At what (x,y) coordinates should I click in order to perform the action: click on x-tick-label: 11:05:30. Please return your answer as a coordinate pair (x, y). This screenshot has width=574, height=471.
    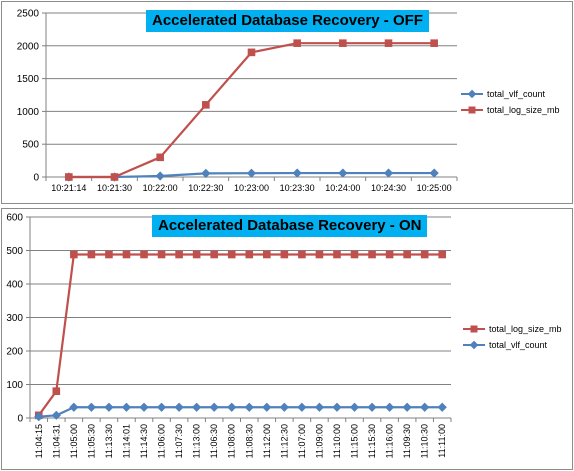
    Looking at the image, I should click on (91, 441).